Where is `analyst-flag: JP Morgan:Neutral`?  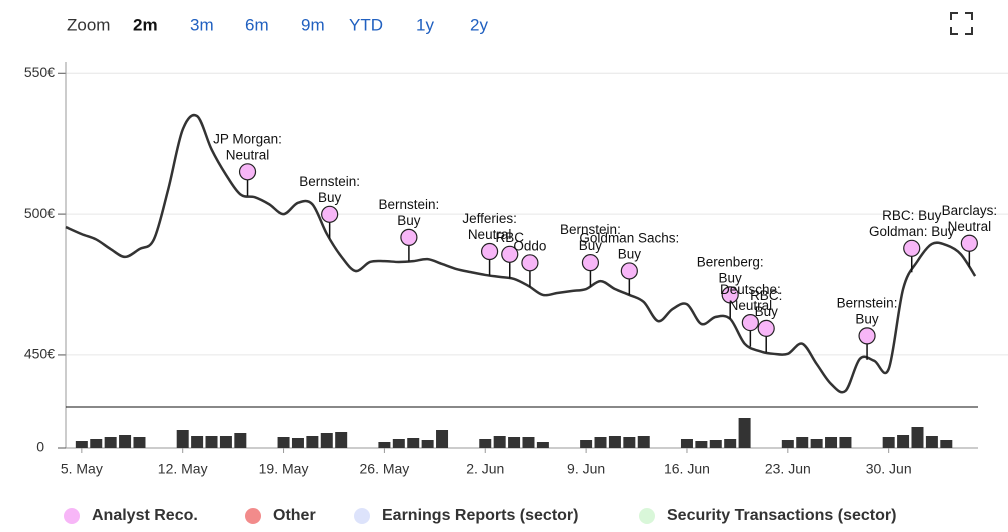 analyst-flag: JP Morgan:Neutral is located at coordinates (247, 163).